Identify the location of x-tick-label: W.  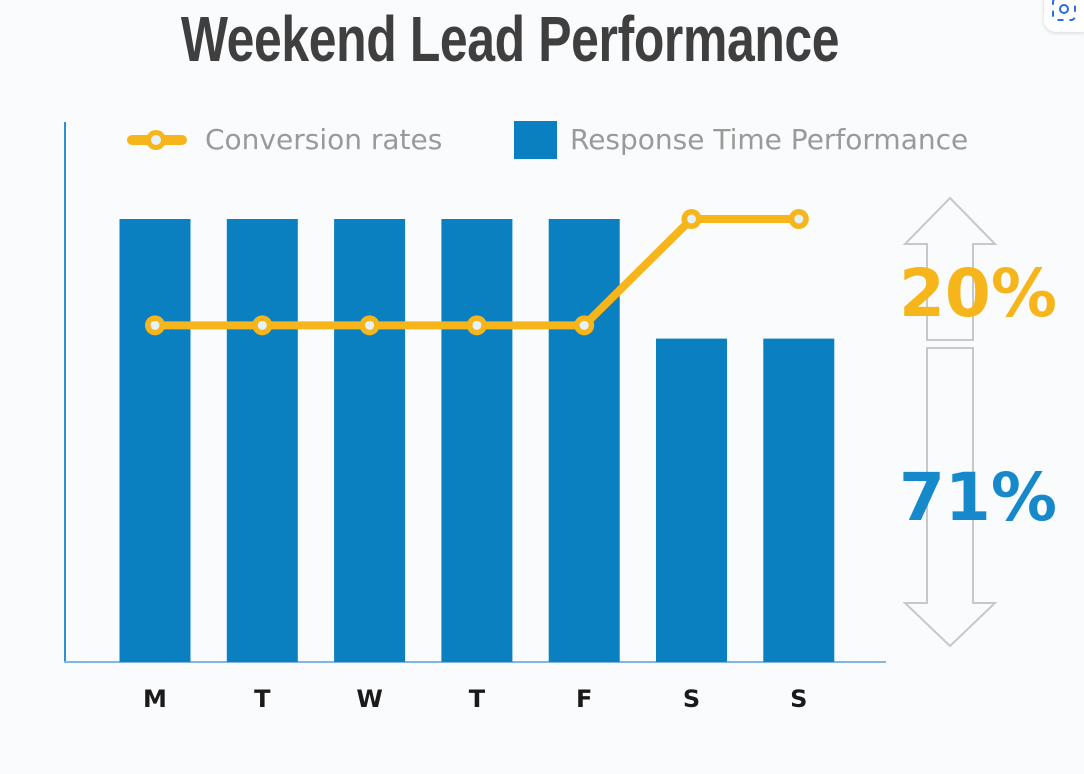
(369, 699).